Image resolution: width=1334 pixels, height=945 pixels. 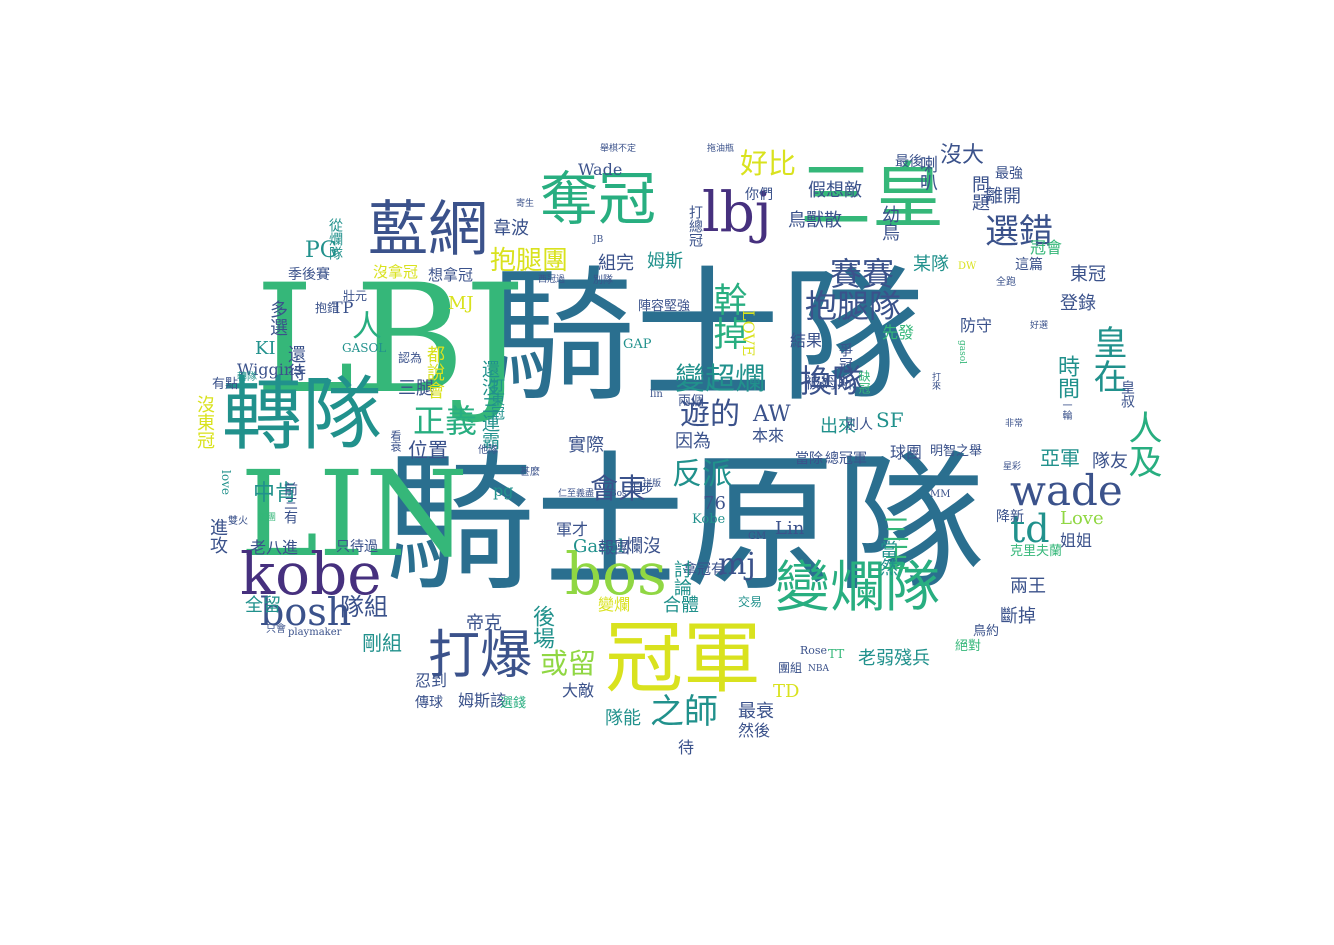 What do you see at coordinates (530, 472) in the screenshot?
I see `word: 甚麼` at bounding box center [530, 472].